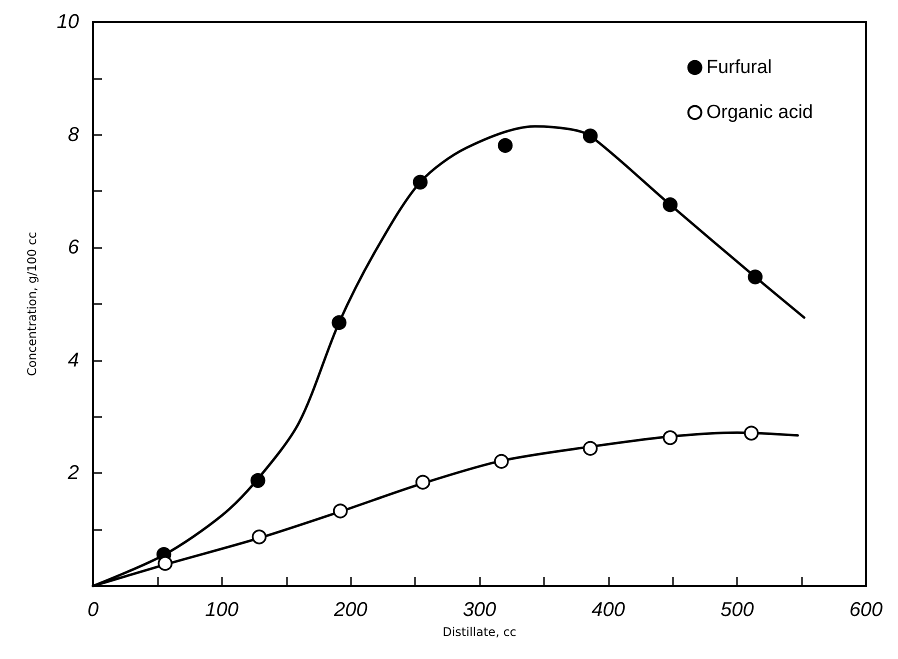 This screenshot has height=659, width=898. What do you see at coordinates (350, 610) in the screenshot?
I see `x-tick-label: 200` at bounding box center [350, 610].